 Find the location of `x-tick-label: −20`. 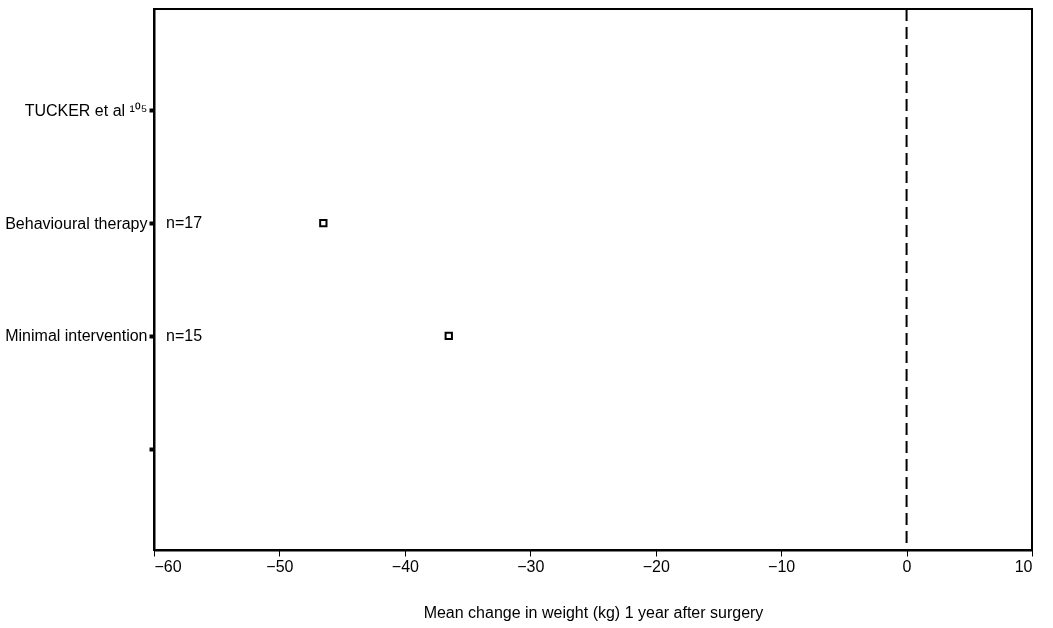

x-tick-label: −20 is located at coordinates (656, 566).